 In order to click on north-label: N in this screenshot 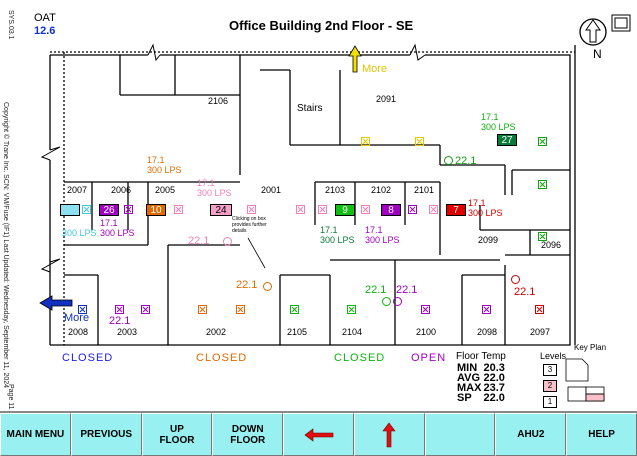, I will do `click(597, 54)`.